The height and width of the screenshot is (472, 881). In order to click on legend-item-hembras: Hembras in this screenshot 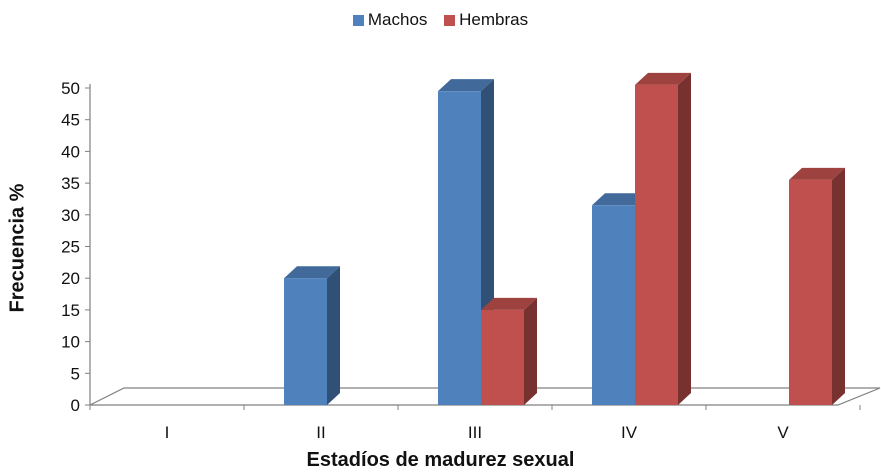, I will do `click(486, 20)`.